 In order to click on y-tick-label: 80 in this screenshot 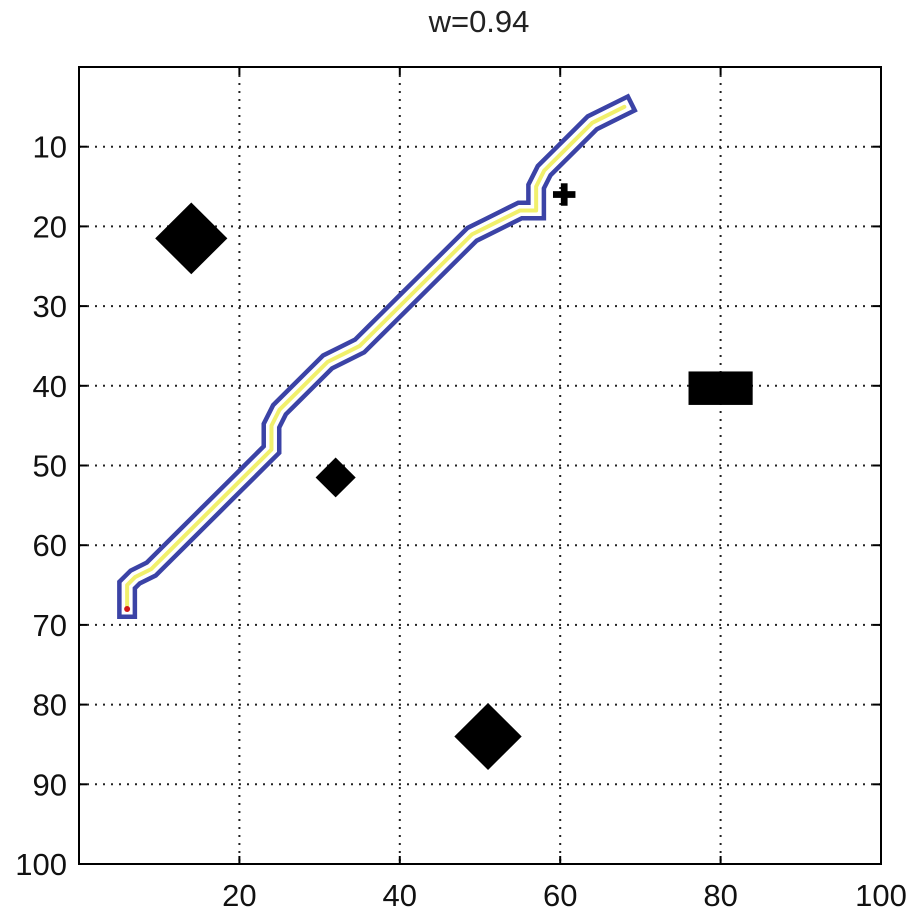, I will do `click(50, 705)`.